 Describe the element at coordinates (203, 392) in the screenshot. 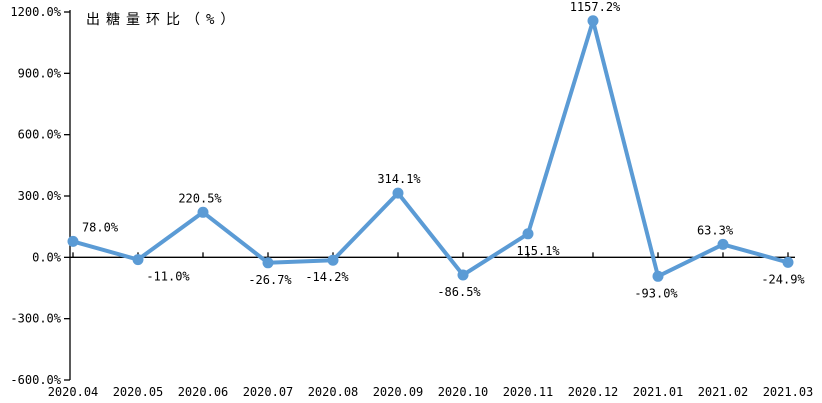

I see `x-tick-label: 2020.06` at that location.